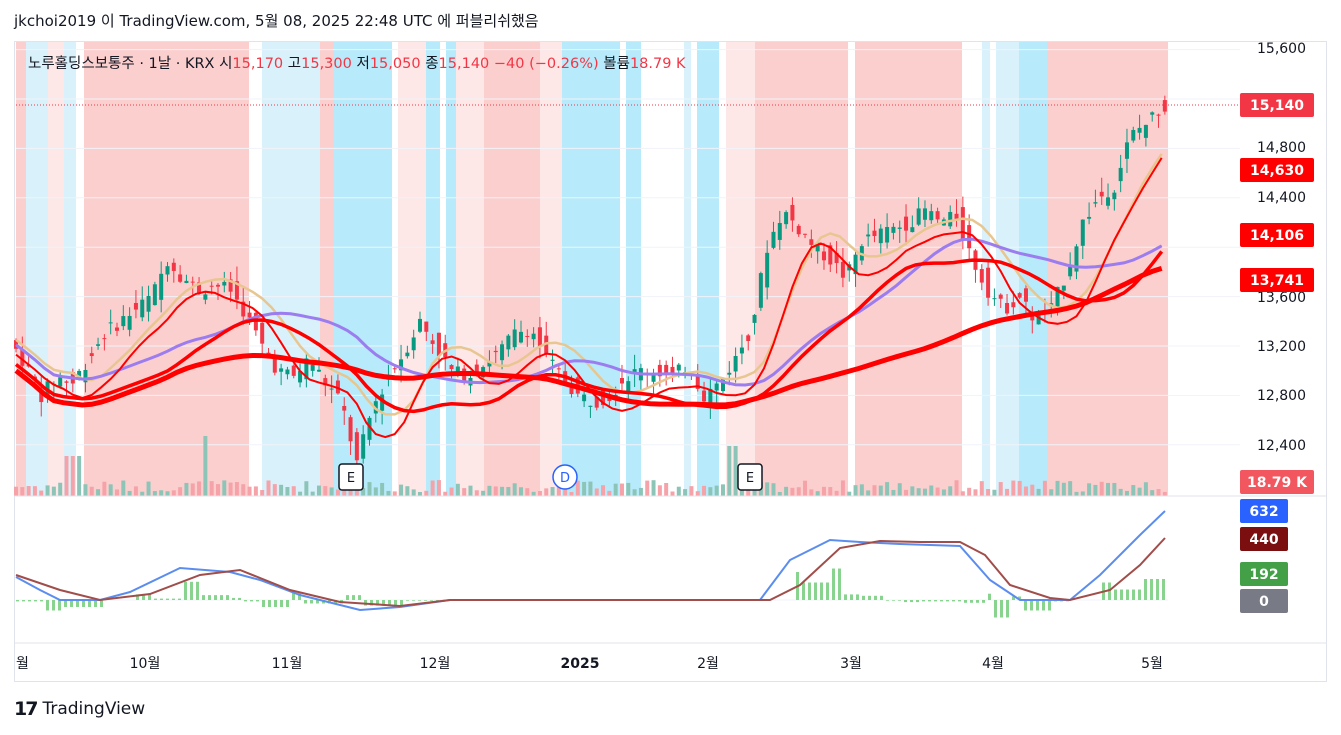  What do you see at coordinates (750, 477) in the screenshot?
I see `earnings-icon` at bounding box center [750, 477].